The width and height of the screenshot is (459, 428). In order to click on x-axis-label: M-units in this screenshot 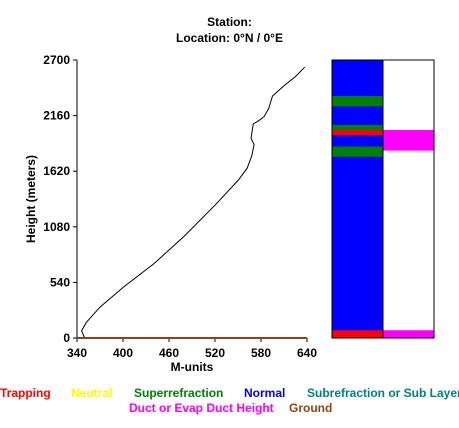, I will do `click(192, 367)`.